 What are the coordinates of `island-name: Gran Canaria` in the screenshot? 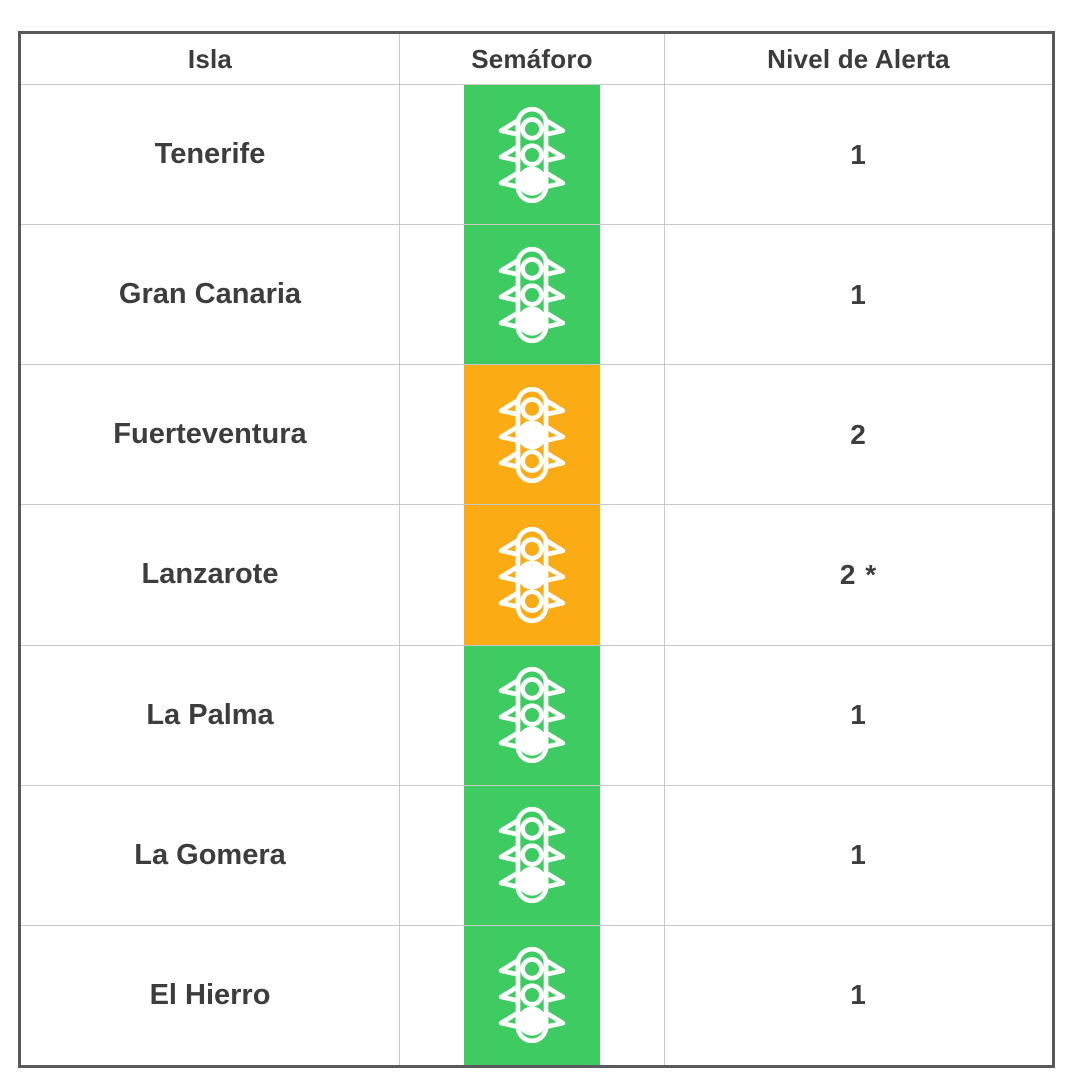 It's located at (210, 294).